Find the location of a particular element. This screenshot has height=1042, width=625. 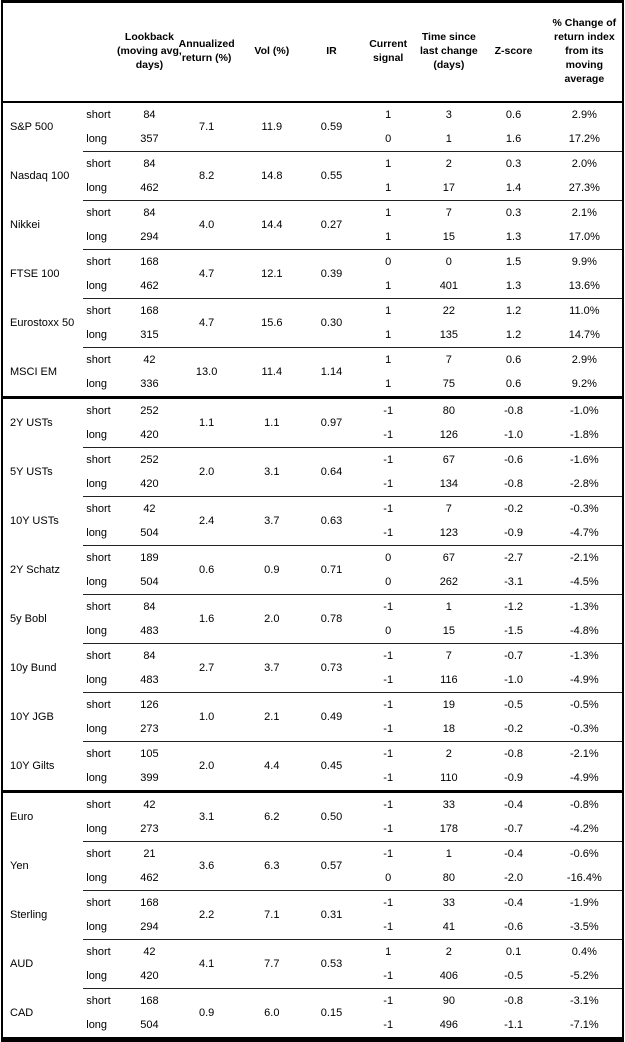

time-since-value: 401 is located at coordinates (449, 286).